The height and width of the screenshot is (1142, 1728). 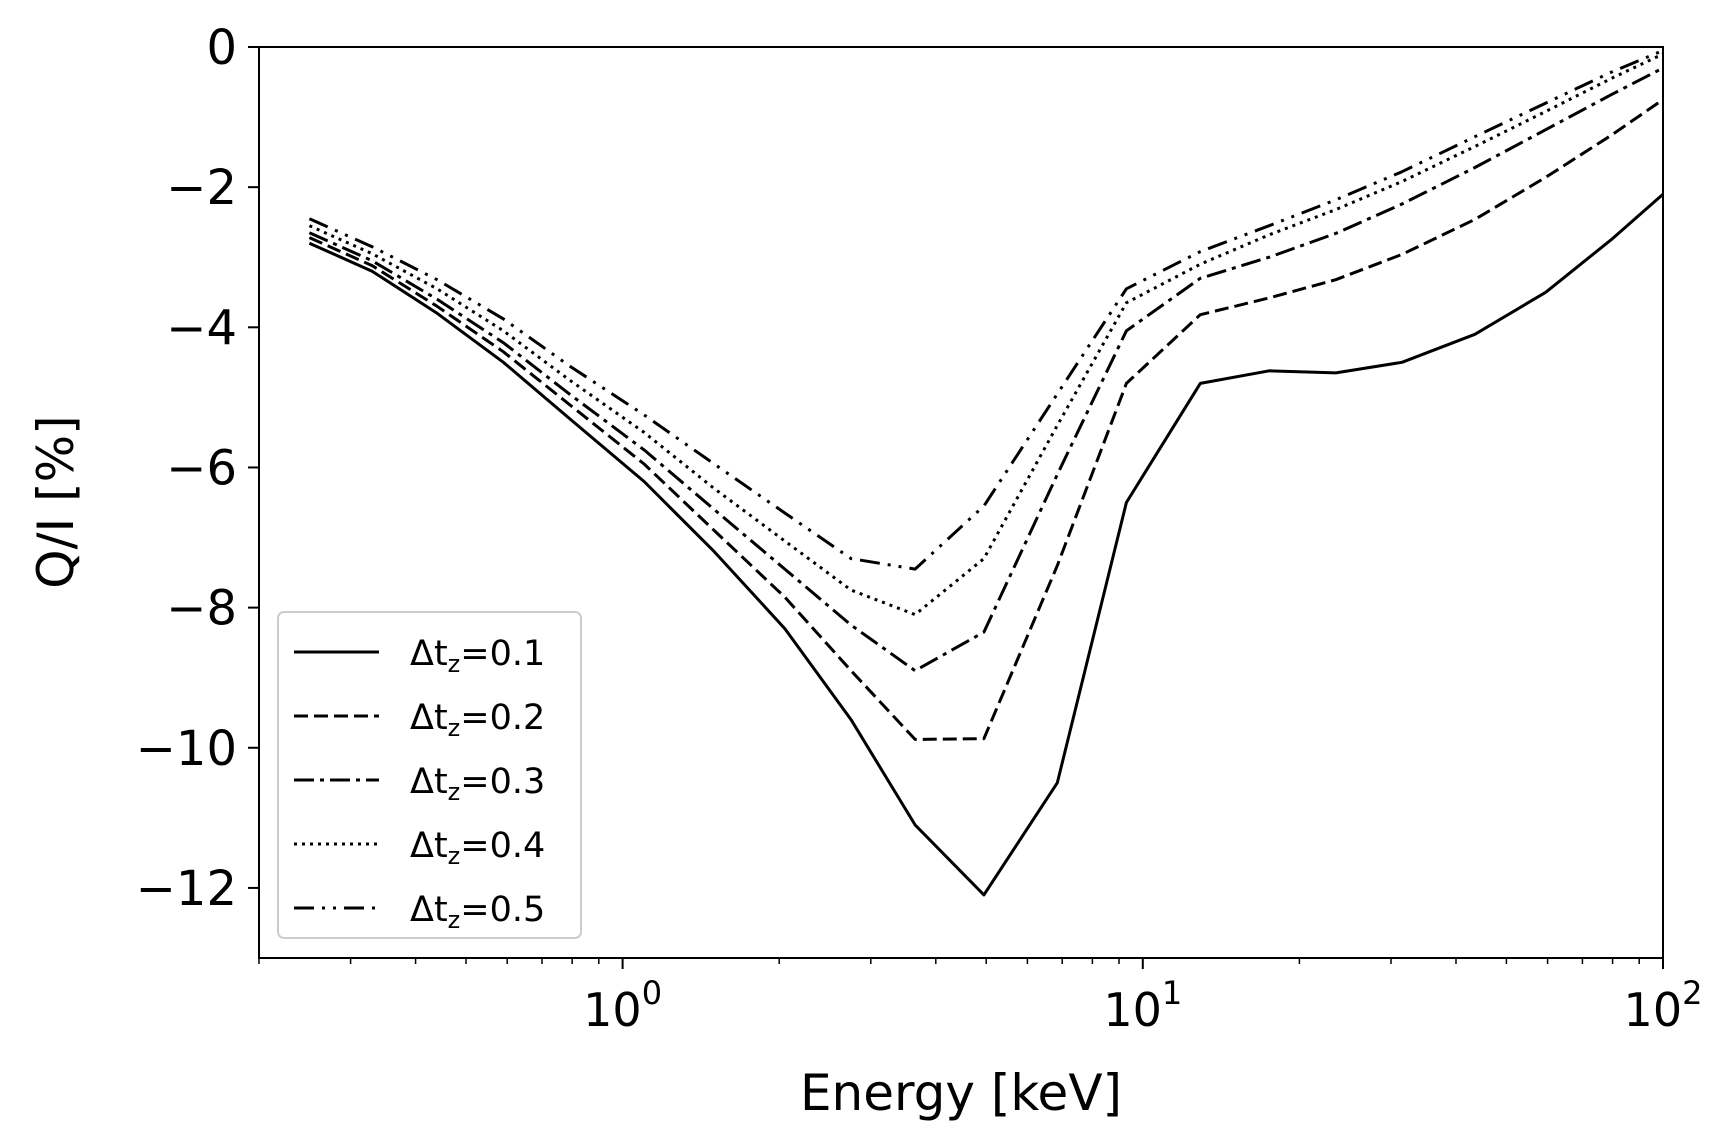 I want to click on legend-label-1: Δtz=0.1, so click(x=477, y=656).